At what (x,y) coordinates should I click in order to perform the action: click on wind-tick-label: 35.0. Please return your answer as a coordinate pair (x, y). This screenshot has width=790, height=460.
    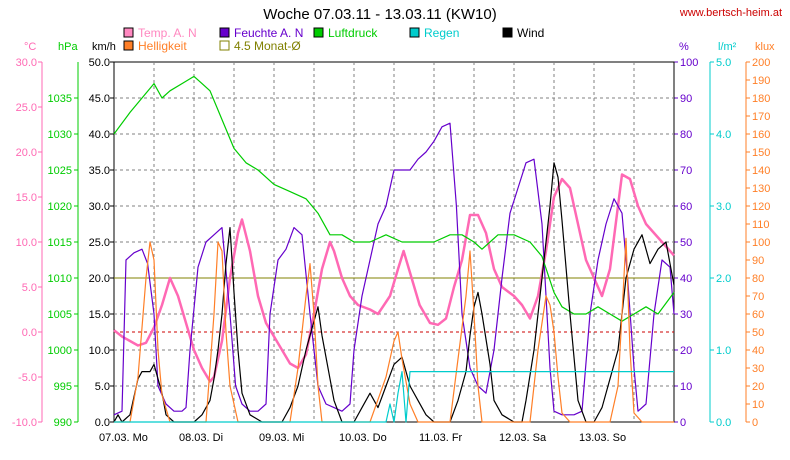
    Looking at the image, I should click on (99, 171).